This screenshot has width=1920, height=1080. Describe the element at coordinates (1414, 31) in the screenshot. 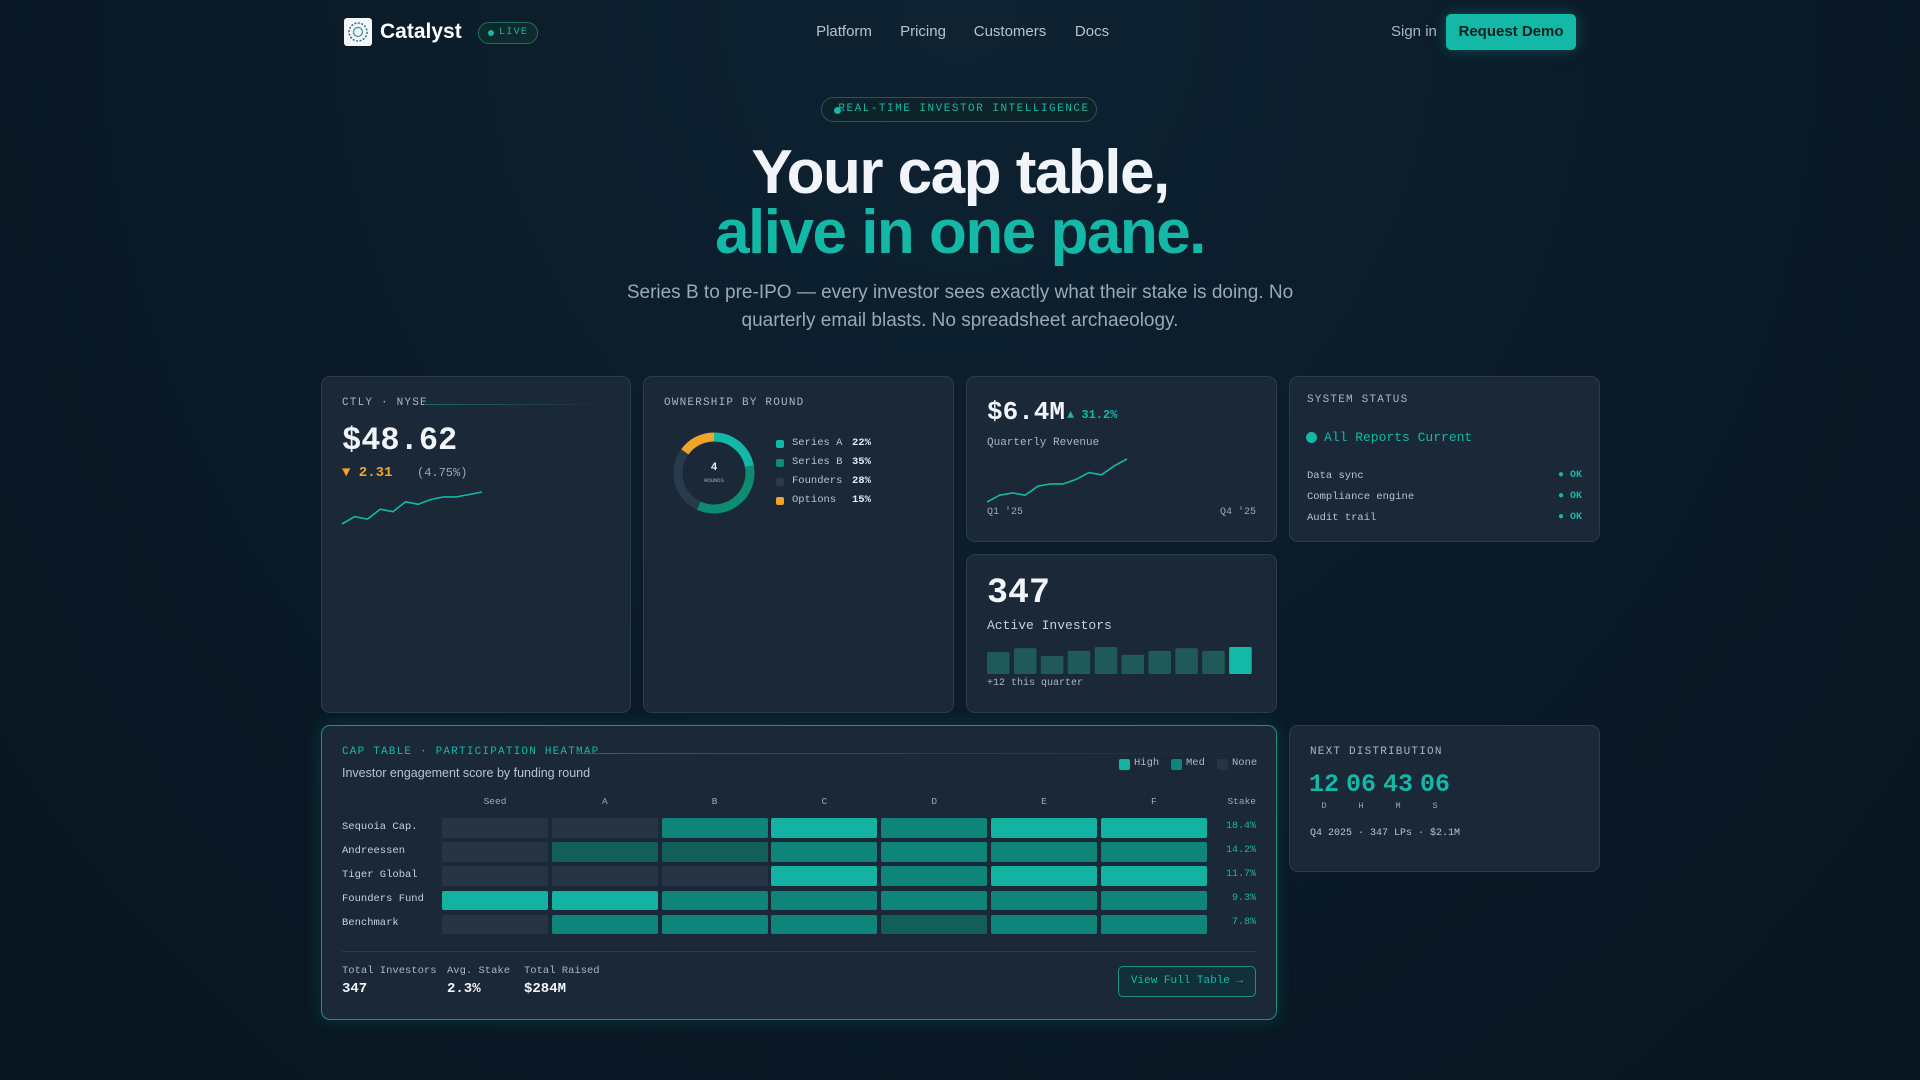

I see `sign-in: Sign in` at that location.